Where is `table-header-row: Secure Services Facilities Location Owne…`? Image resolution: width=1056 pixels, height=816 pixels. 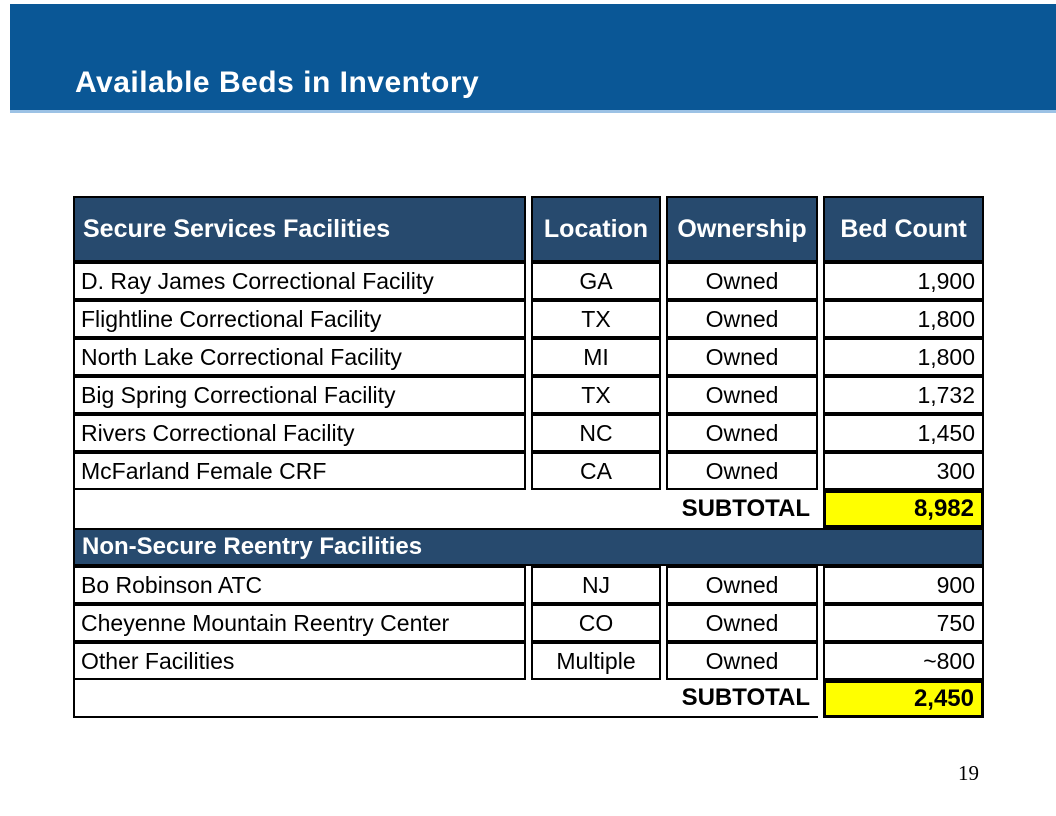 table-header-row: Secure Services Facilities Location Owne… is located at coordinates (528, 229).